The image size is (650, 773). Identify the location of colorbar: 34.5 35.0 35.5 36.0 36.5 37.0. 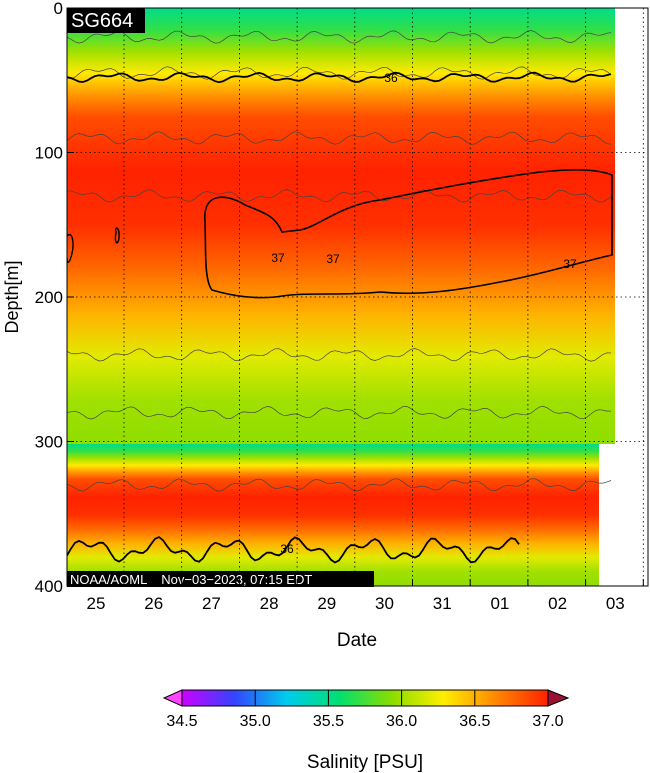
(366, 709).